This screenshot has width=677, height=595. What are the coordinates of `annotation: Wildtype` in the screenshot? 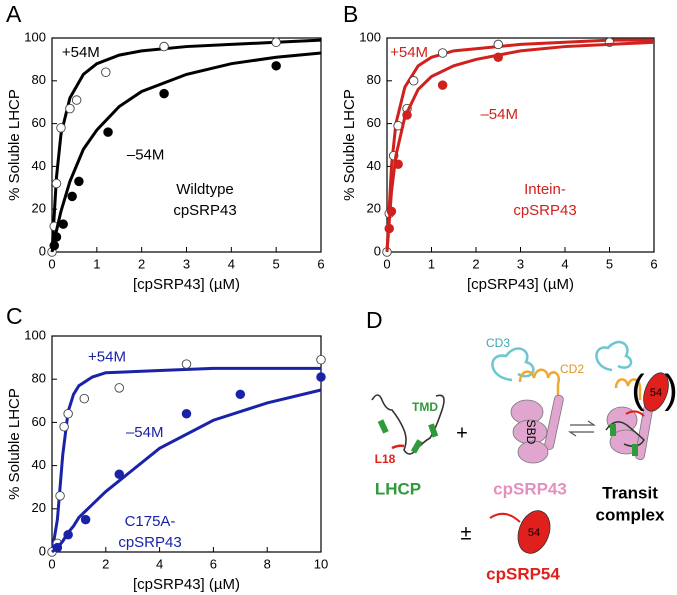 It's located at (205, 189).